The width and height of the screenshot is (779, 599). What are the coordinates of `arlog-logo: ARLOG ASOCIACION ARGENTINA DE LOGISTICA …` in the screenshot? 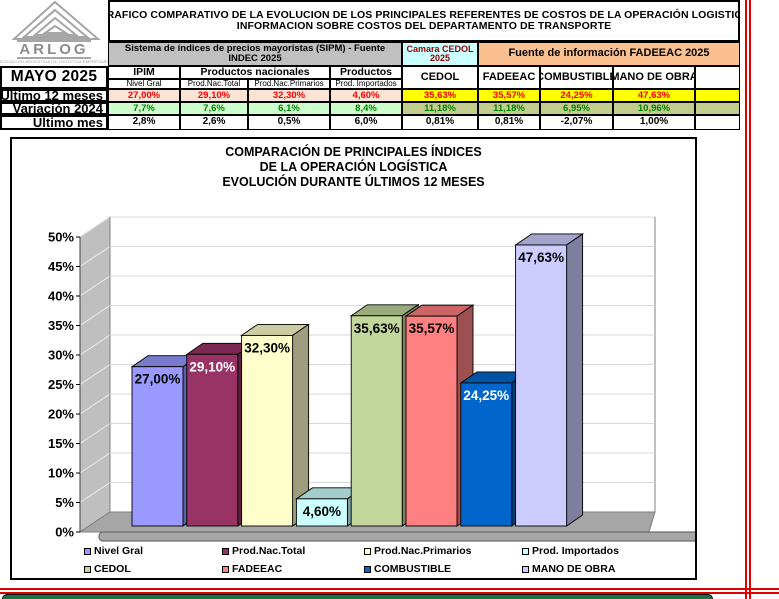 It's located at (54, 33).